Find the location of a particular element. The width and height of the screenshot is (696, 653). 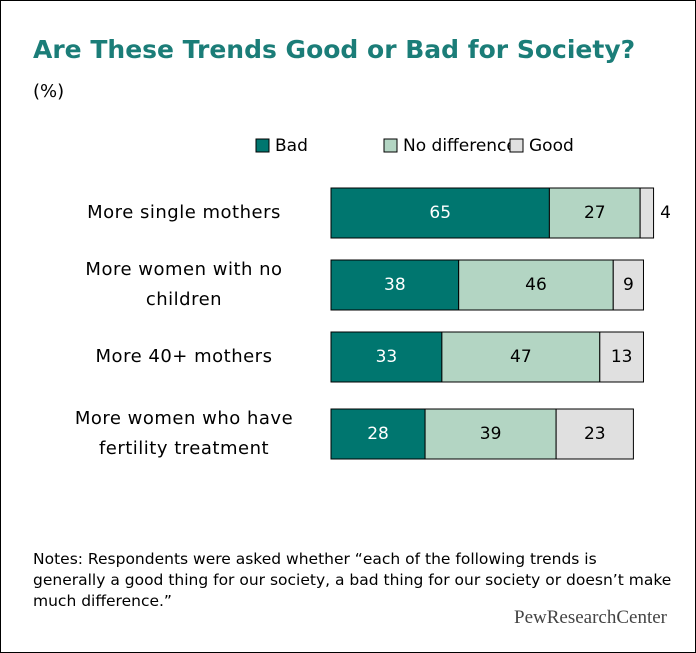

value-label: 46 is located at coordinates (536, 285).